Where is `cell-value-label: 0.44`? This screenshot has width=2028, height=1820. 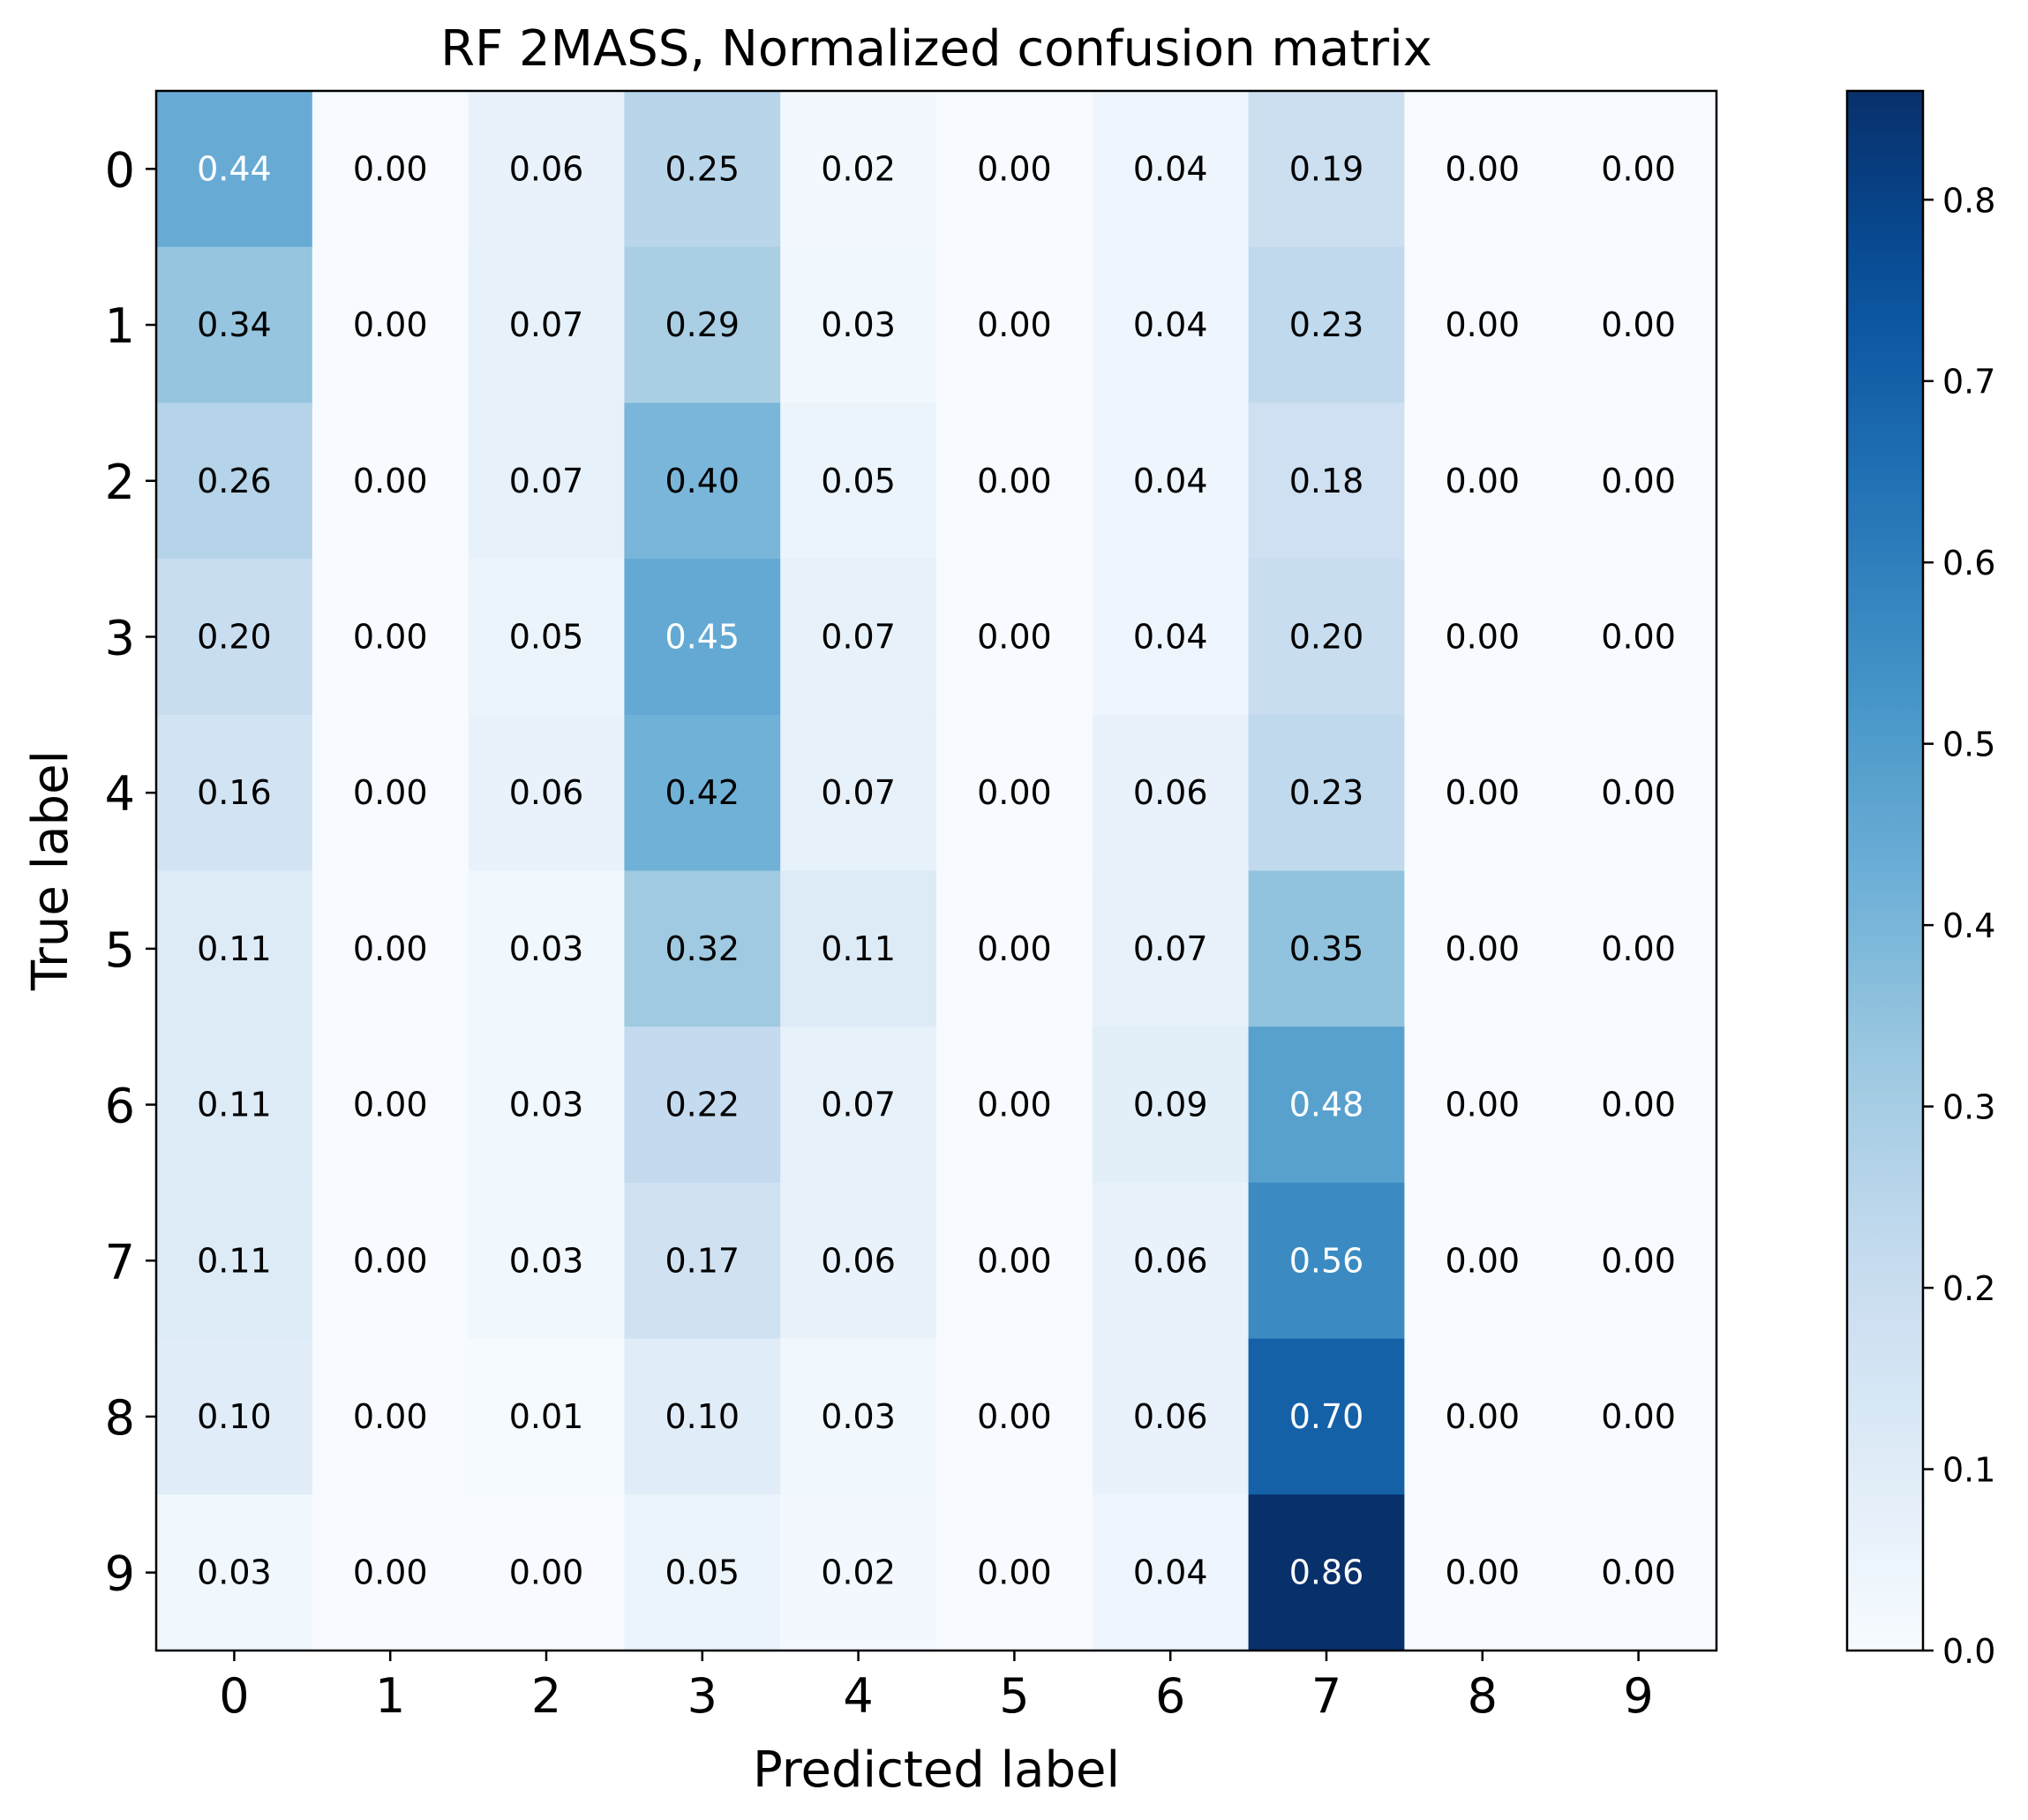 cell-value-label: 0.44 is located at coordinates (234, 168).